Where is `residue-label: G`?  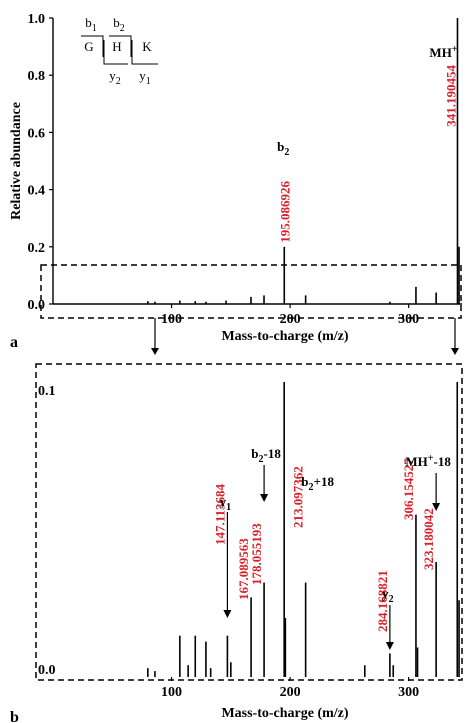
residue-label: G is located at coordinates (88, 46).